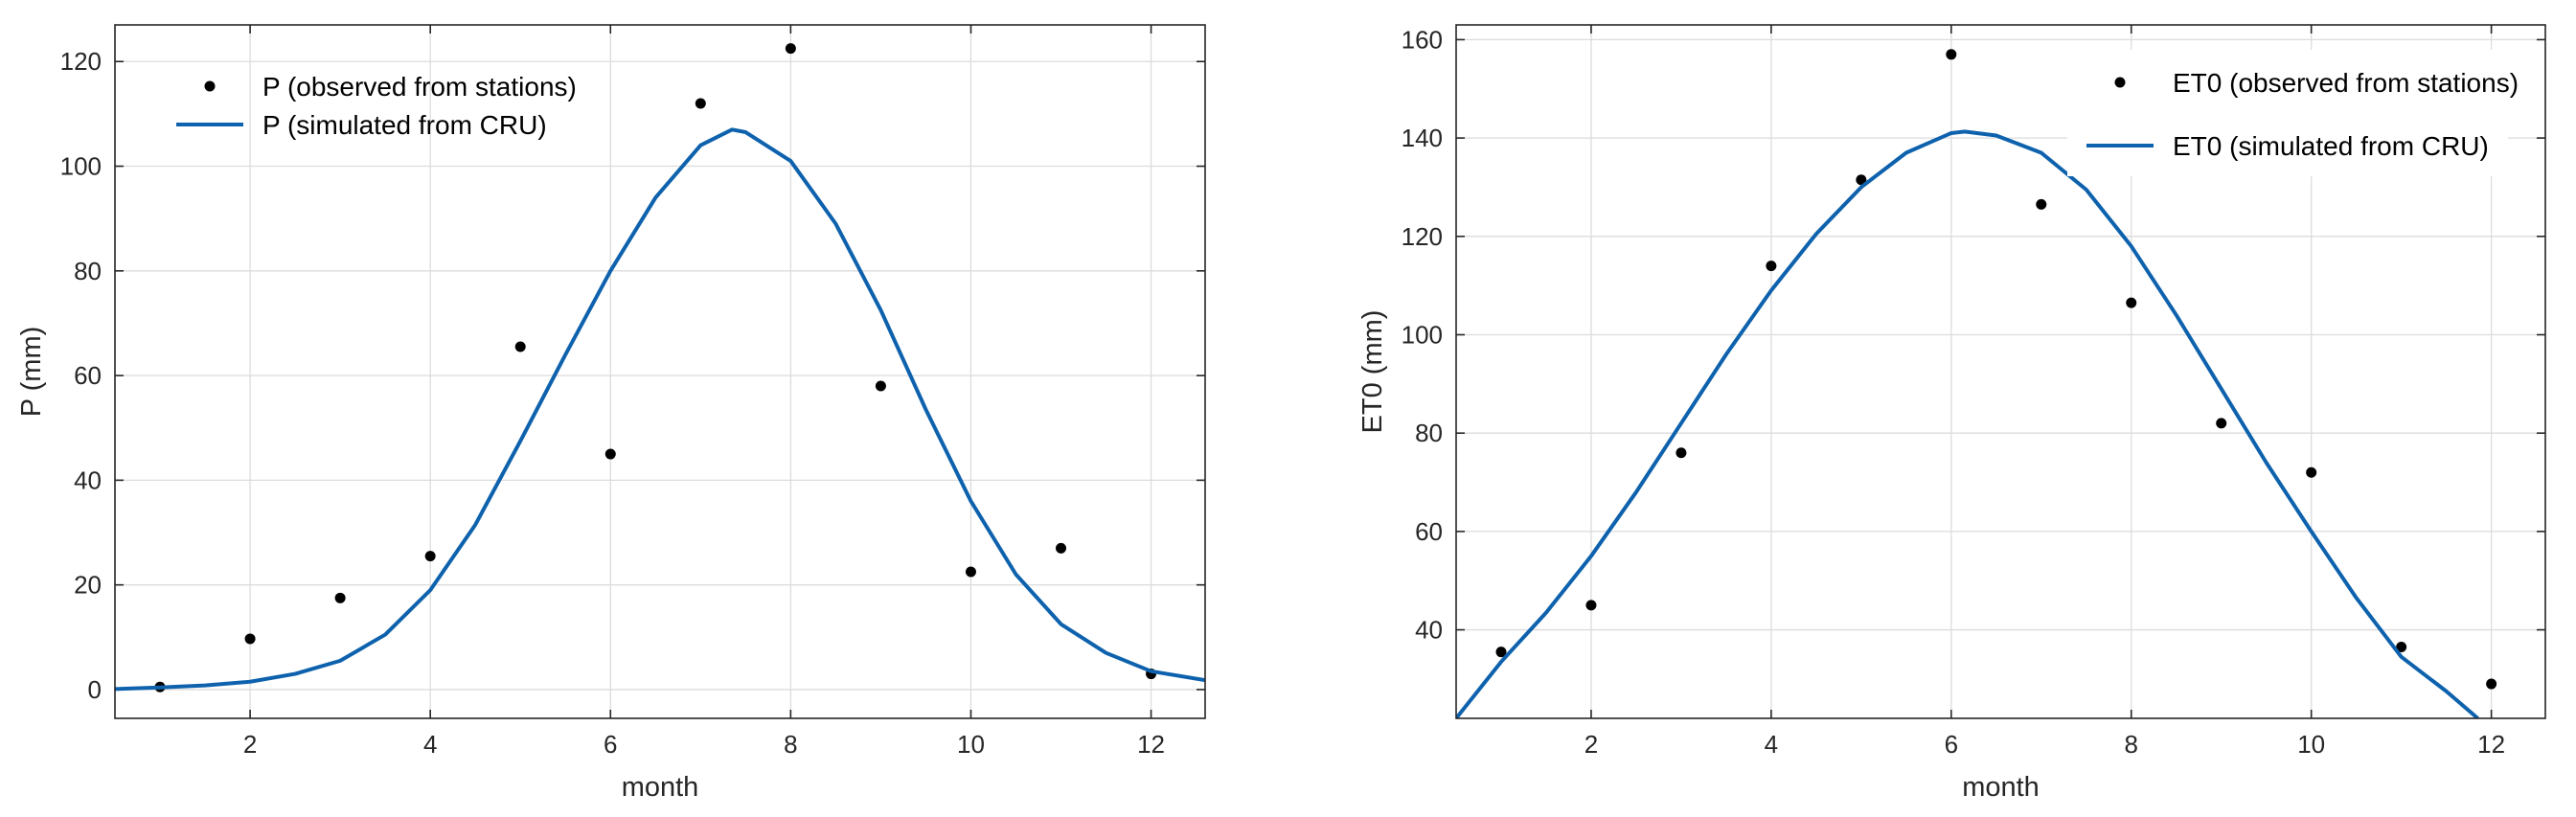  Describe the element at coordinates (2331, 146) in the screenshot. I see `legend-entry-label: ET0 (simulated from CRU)` at that location.